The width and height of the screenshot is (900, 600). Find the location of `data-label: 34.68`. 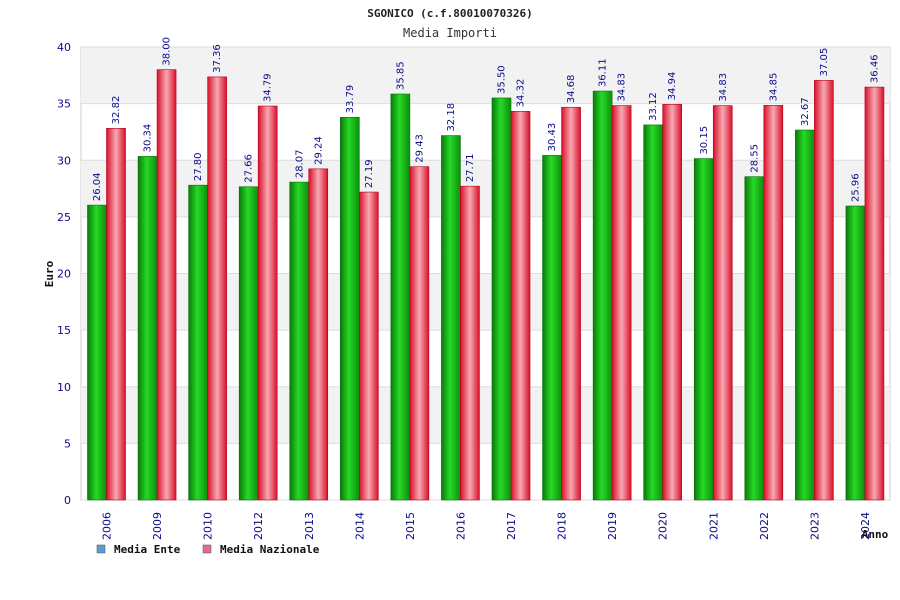

data-label: 34.68 is located at coordinates (571, 89).